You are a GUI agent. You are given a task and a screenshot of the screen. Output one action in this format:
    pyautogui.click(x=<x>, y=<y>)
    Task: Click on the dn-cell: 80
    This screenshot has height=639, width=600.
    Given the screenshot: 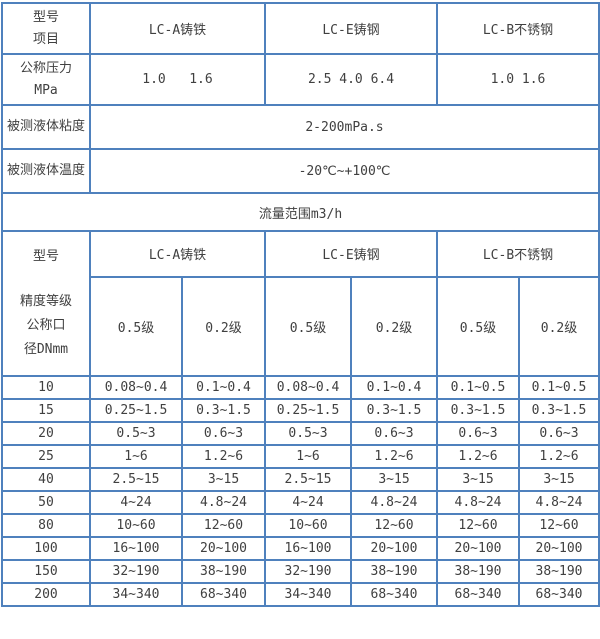 What is the action you would take?
    pyautogui.click(x=46, y=525)
    